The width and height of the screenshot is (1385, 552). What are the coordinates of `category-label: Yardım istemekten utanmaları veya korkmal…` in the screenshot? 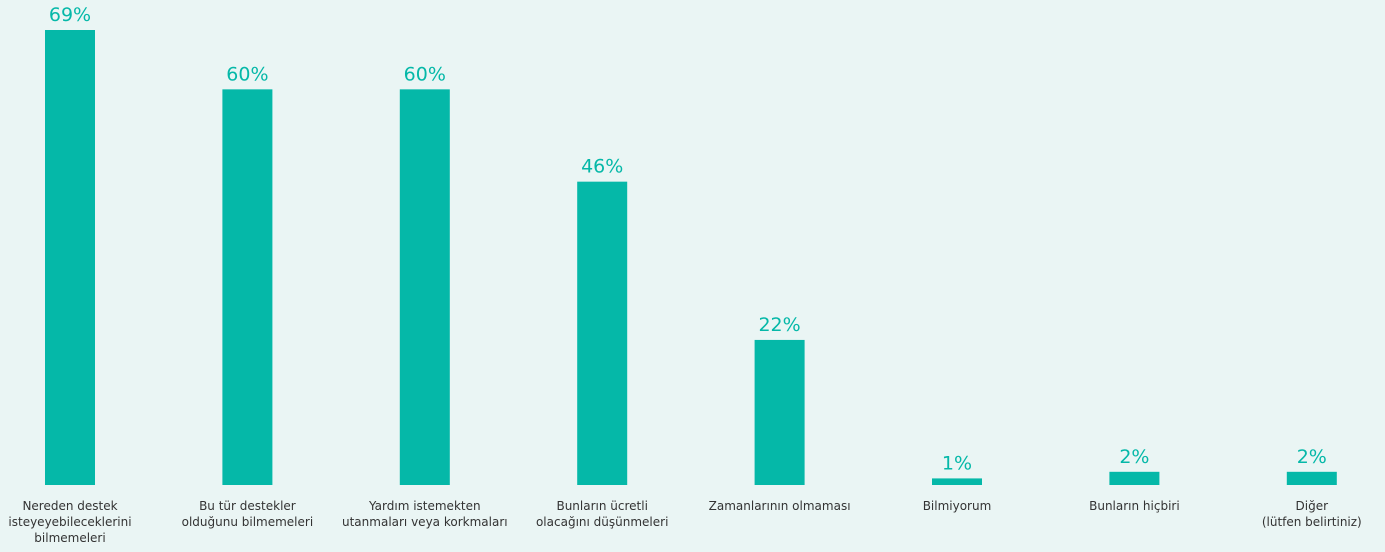 It's located at (425, 514).